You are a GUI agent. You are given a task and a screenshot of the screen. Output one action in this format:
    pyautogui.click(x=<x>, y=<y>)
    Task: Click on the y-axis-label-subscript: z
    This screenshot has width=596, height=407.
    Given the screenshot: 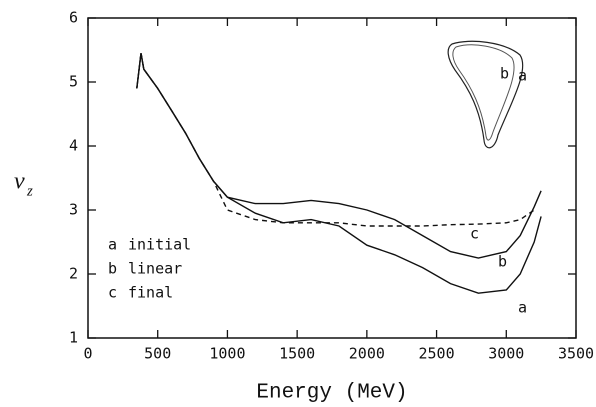 What is the action you would take?
    pyautogui.click(x=29, y=191)
    